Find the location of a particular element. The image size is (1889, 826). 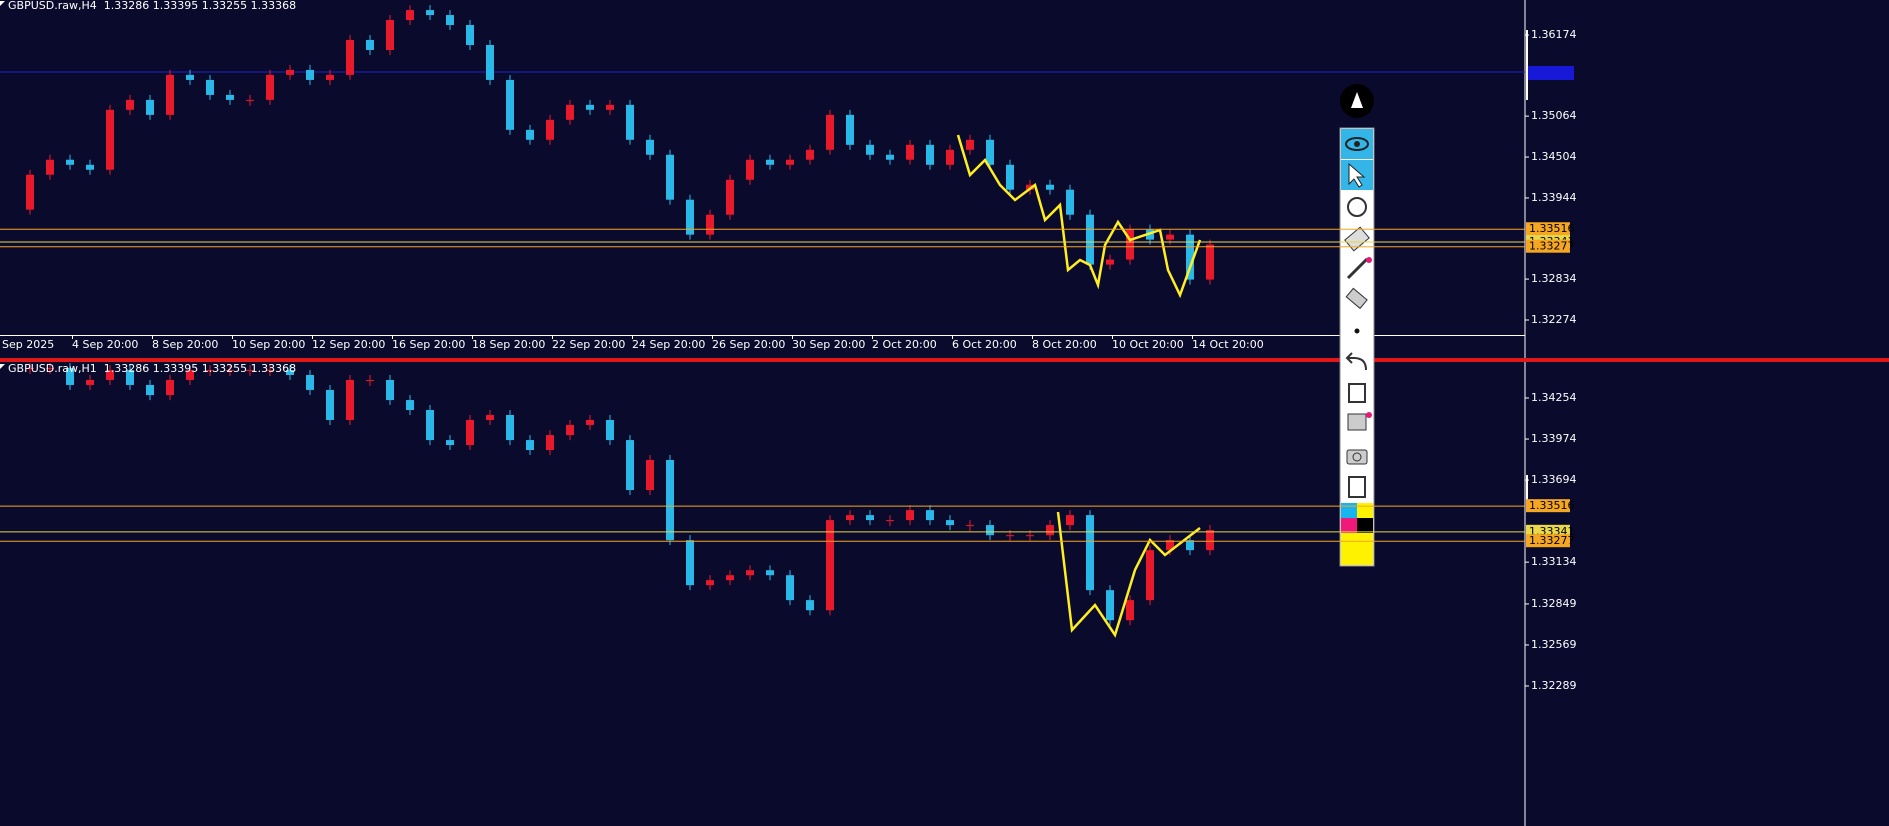

y-tick-label: 1.32569 is located at coordinates (1554, 644).